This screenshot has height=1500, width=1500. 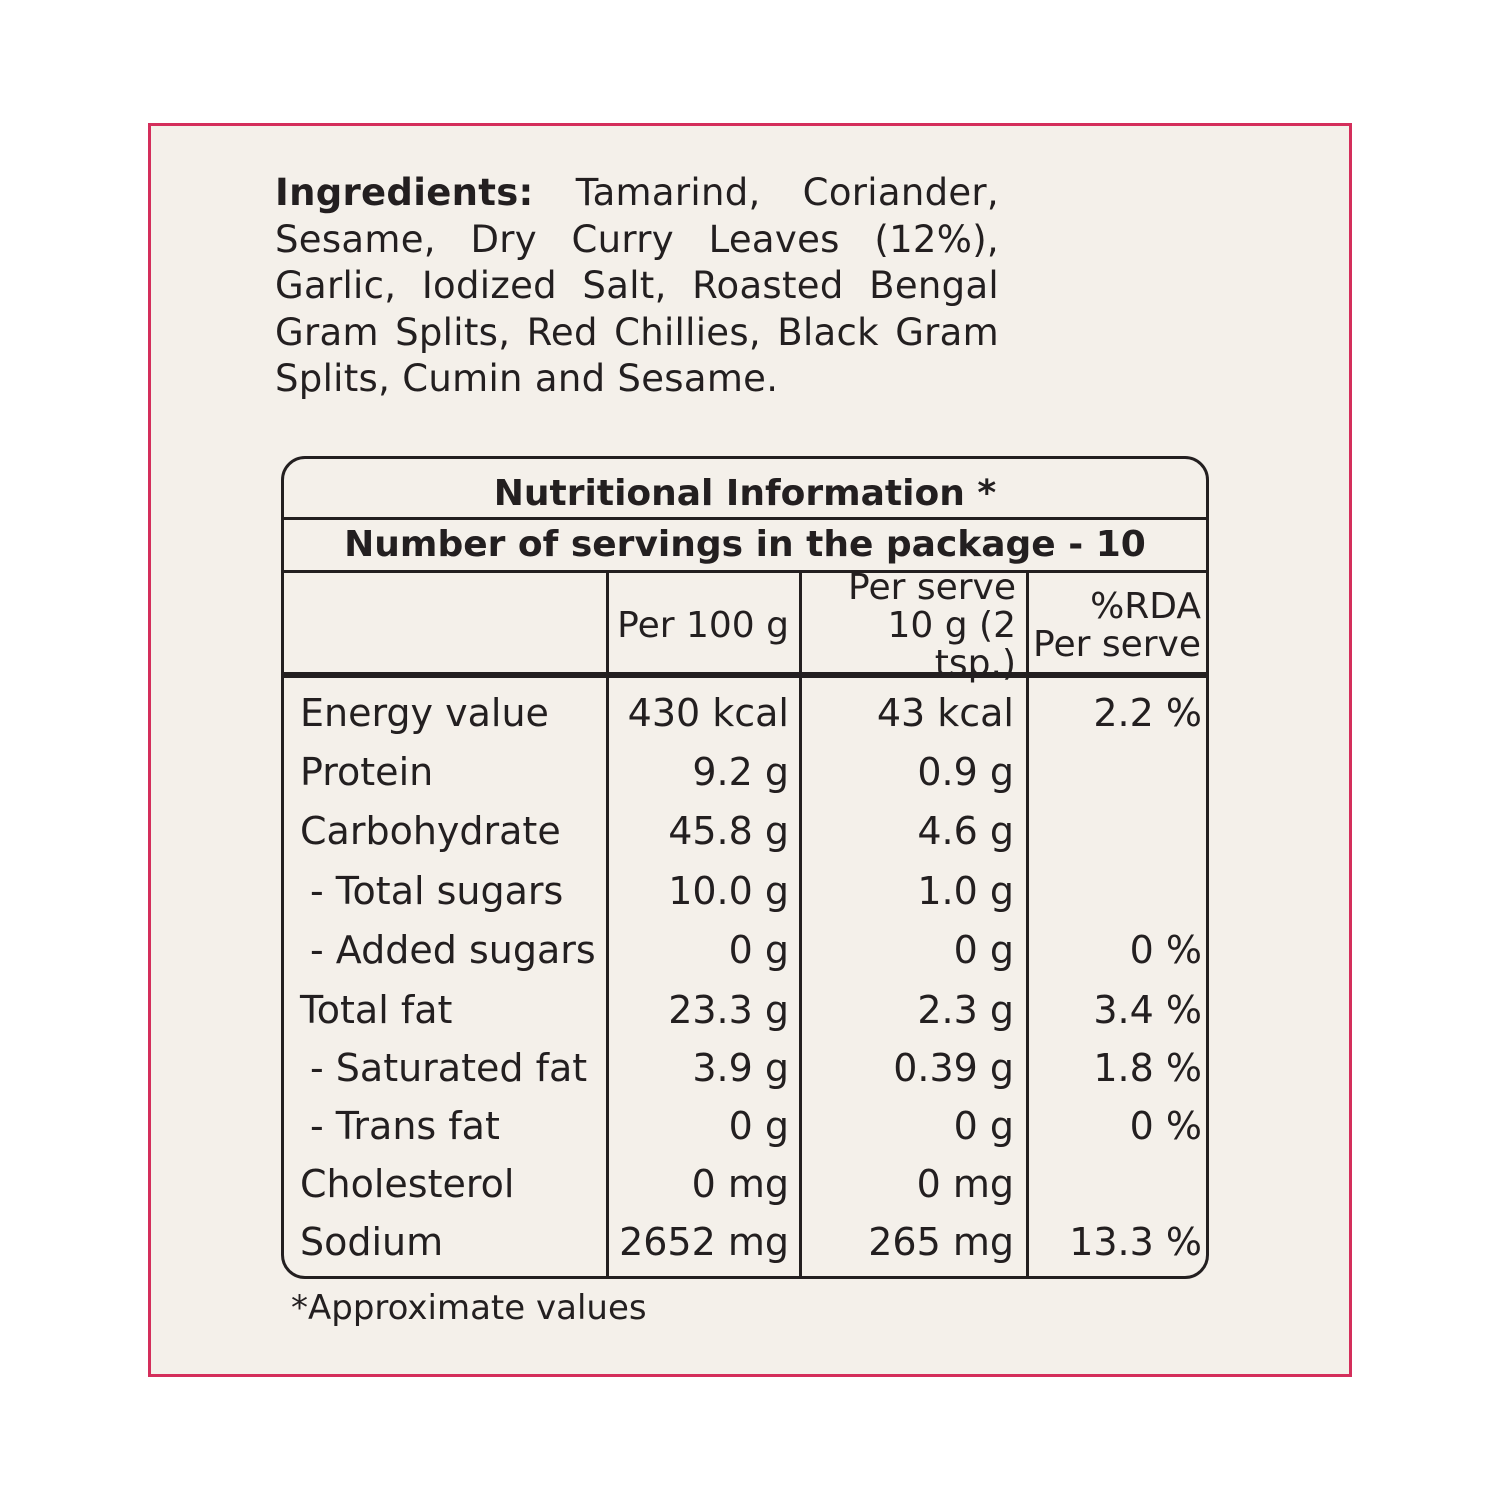 What do you see at coordinates (1147, 1068) in the screenshot?
I see `value-rda: 1.8 %` at bounding box center [1147, 1068].